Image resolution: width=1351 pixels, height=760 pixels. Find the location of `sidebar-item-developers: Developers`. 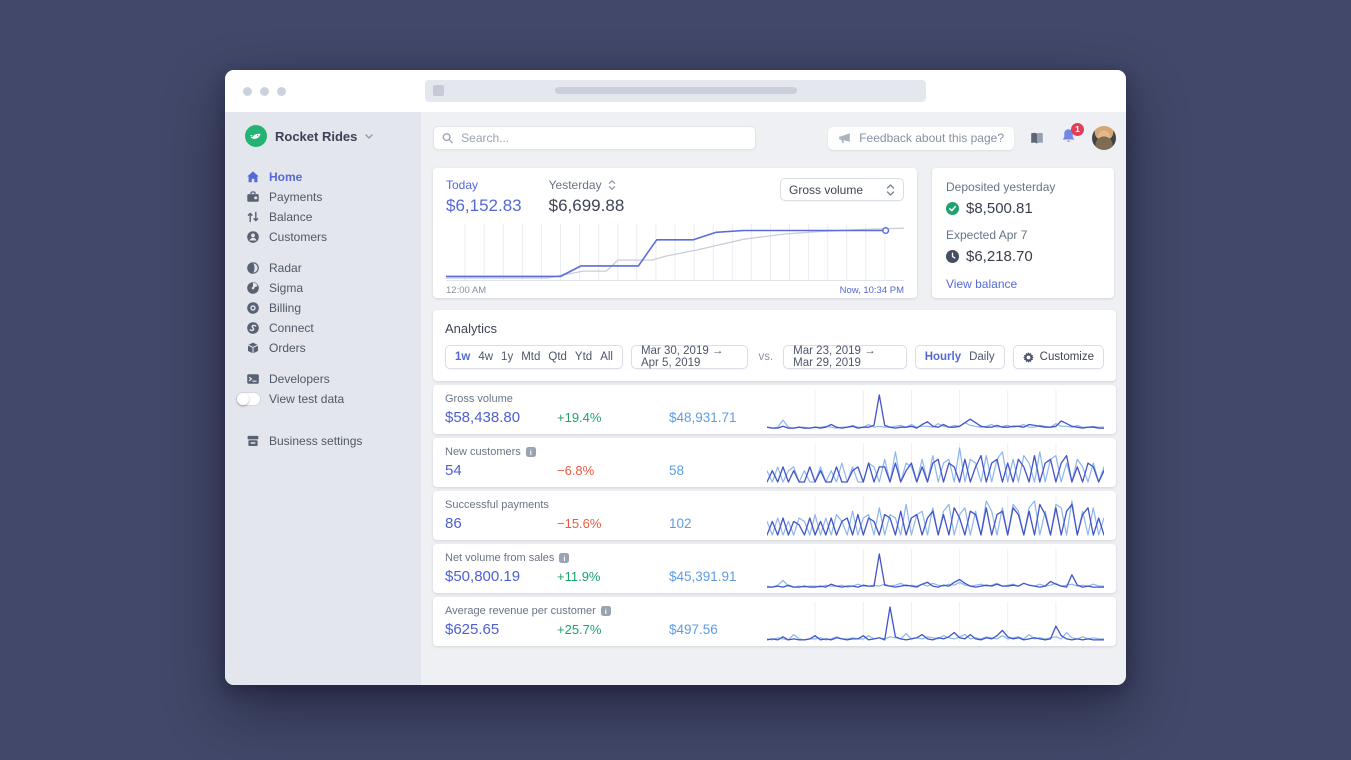

sidebar-item-developers: Developers is located at coordinates (333, 379).